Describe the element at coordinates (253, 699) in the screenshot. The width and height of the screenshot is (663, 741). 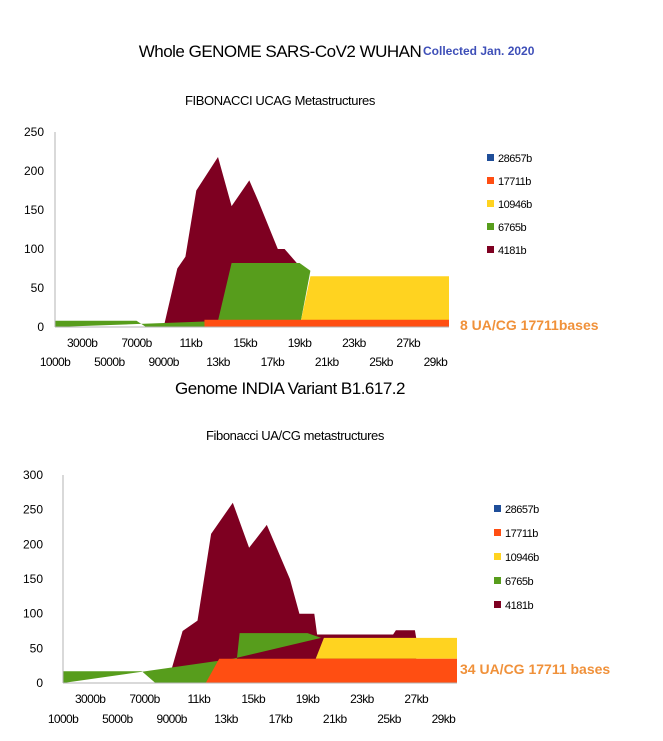
I see `chart2-x-tick: 15kb` at that location.